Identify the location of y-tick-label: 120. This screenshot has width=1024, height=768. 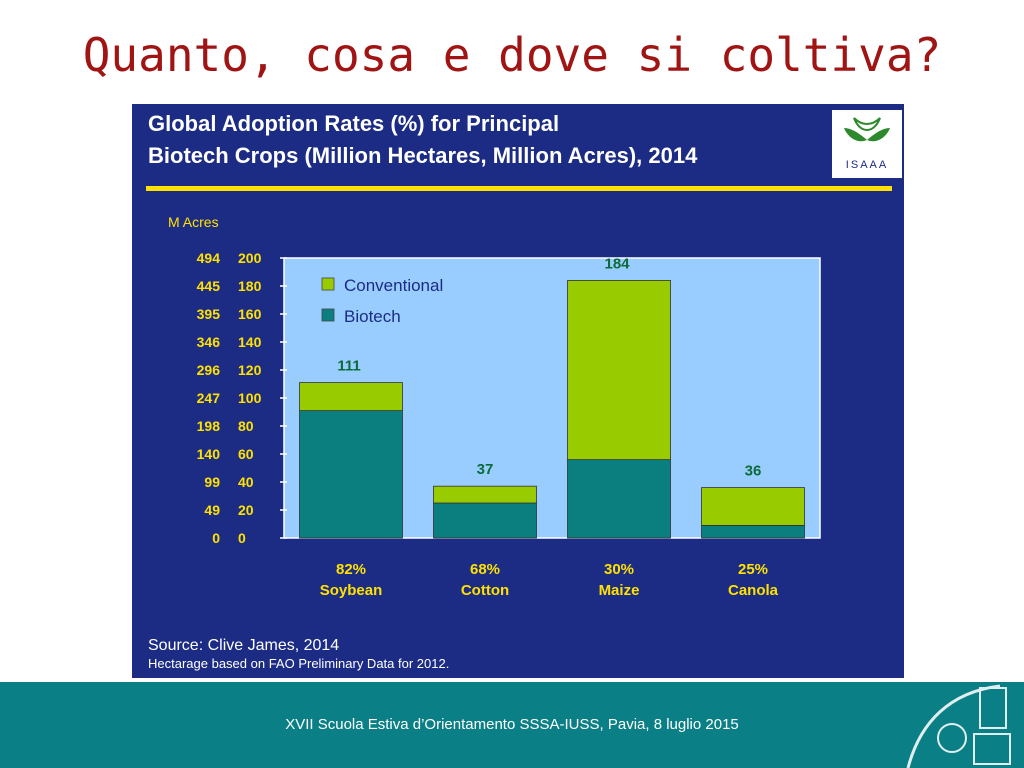
(250, 370).